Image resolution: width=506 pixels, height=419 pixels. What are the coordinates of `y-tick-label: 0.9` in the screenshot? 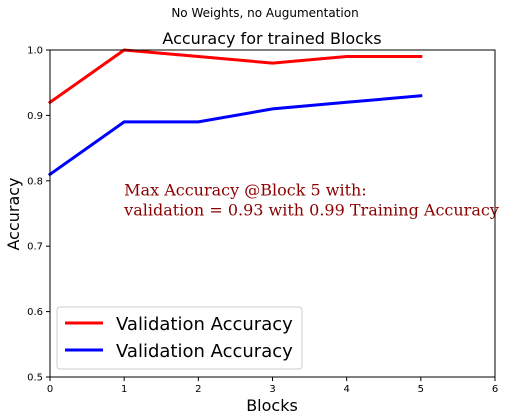 It's located at (35, 116).